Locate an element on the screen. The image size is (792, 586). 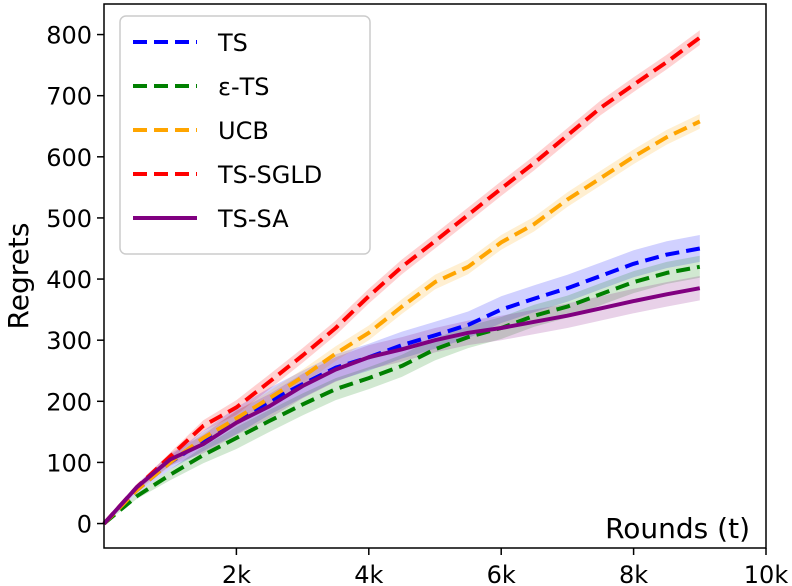
y-tick-label: 600 is located at coordinates (69, 158).